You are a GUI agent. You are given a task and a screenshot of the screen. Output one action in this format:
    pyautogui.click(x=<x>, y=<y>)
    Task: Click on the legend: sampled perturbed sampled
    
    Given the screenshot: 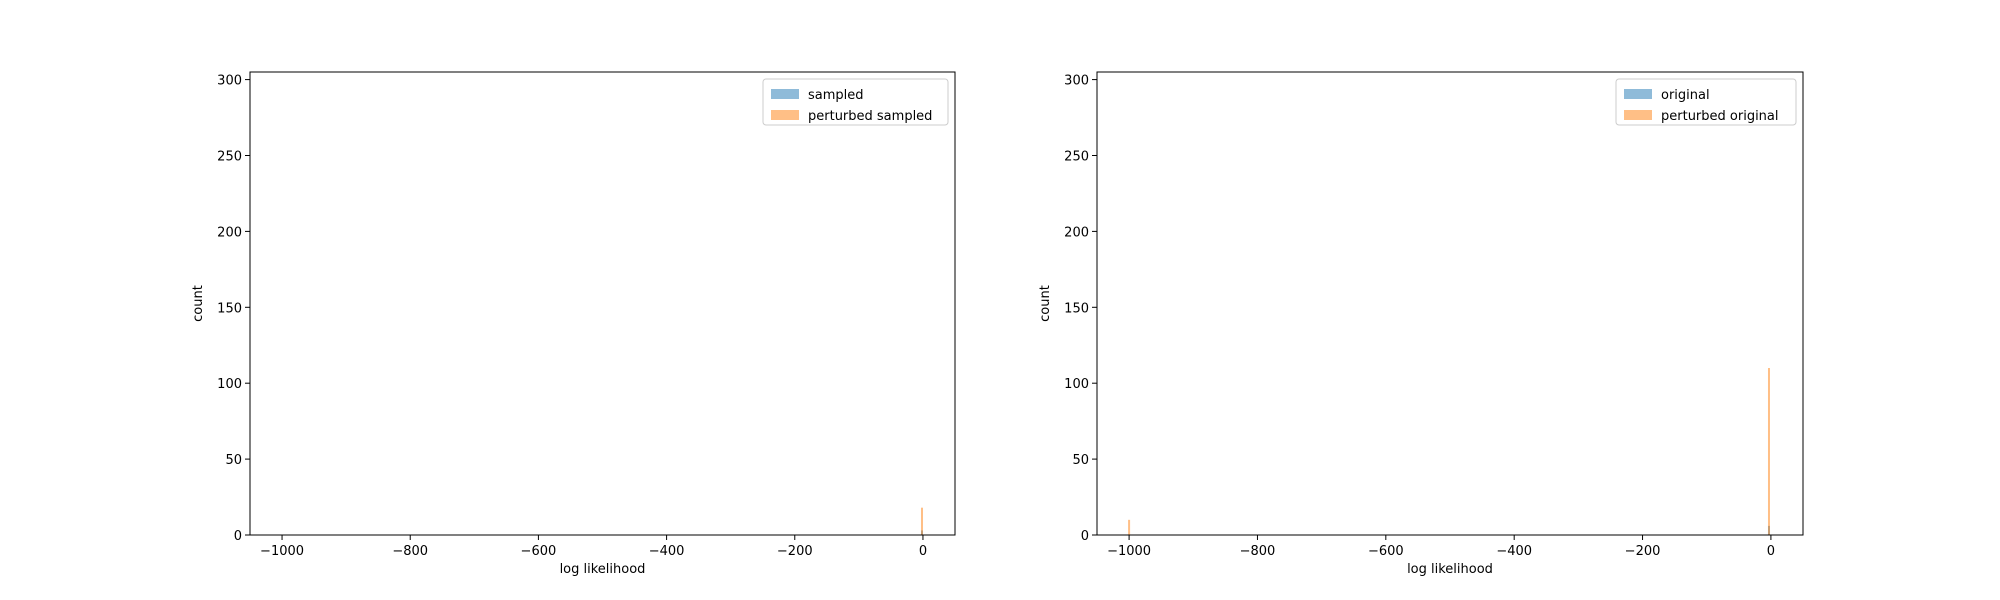 What is the action you would take?
    pyautogui.click(x=855, y=102)
    